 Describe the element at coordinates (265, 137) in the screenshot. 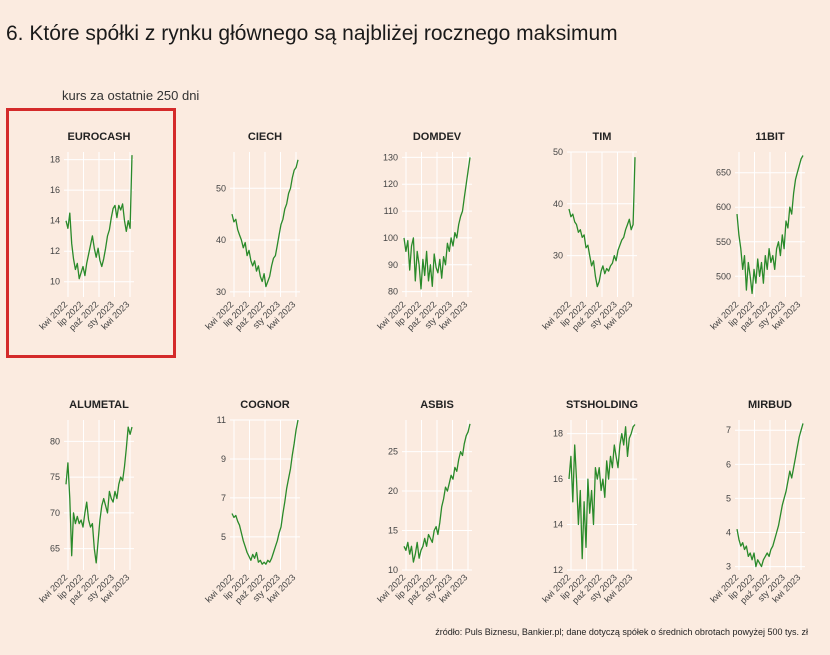

I see `panel-title: CIECH` at that location.